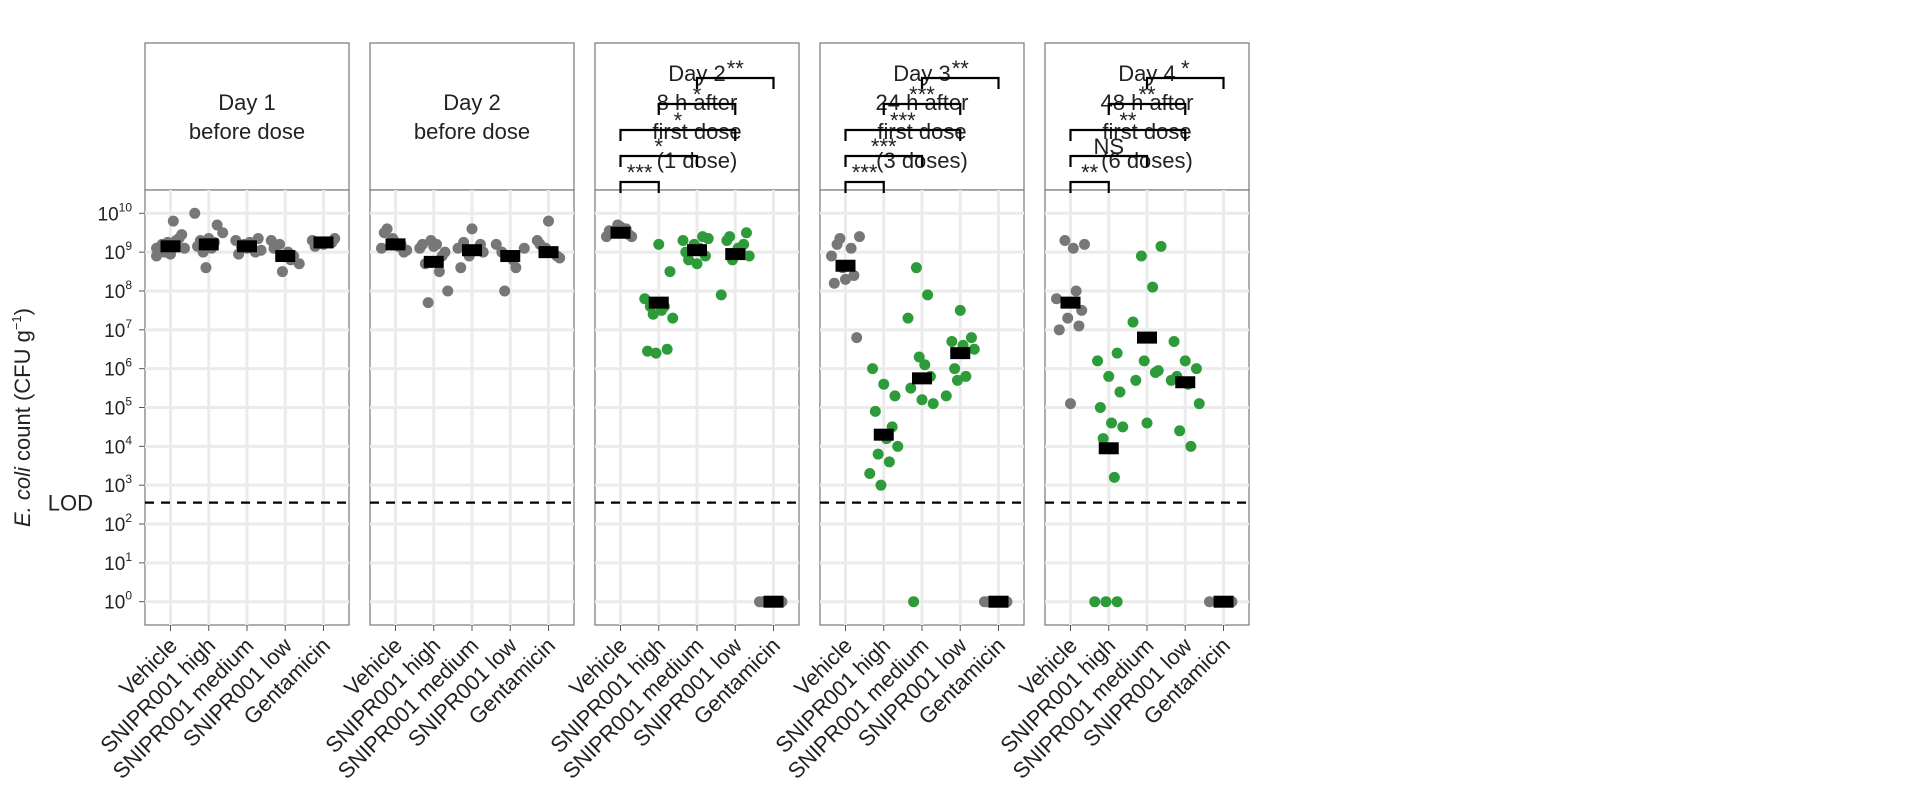 This screenshot has width=1920, height=808. I want to click on y-tick-label: 10⁴, so click(118, 445).